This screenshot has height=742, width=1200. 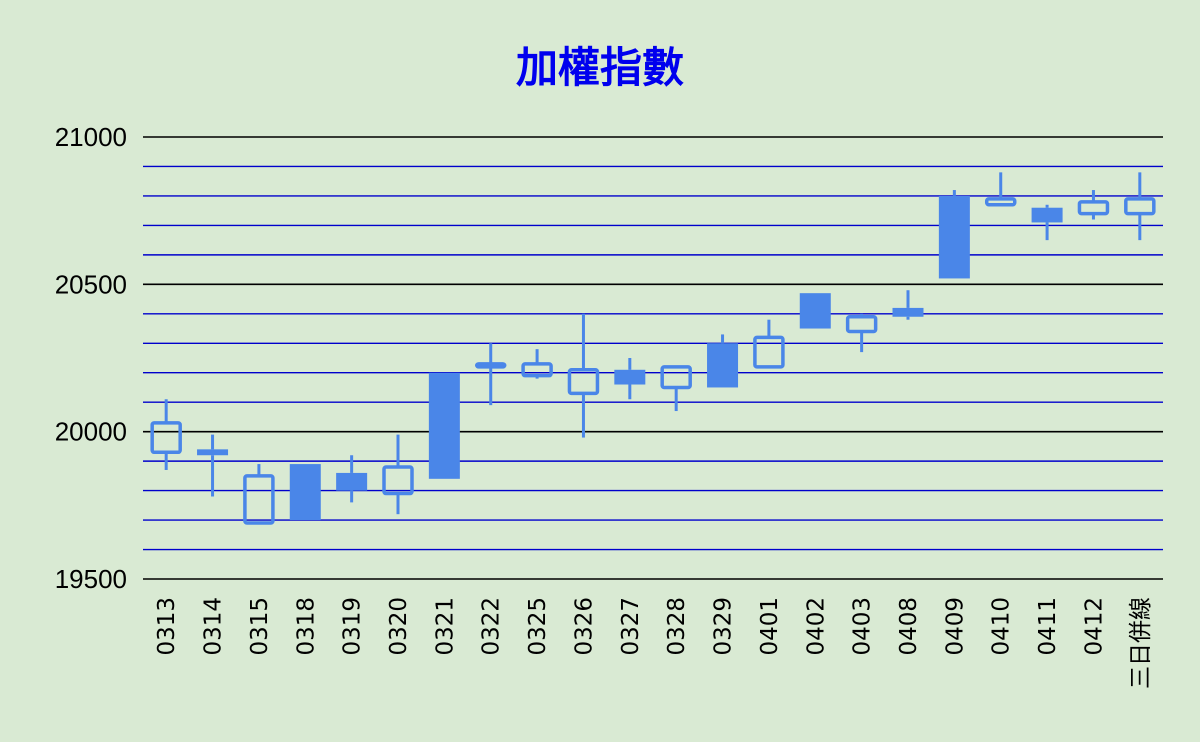 I want to click on x-tick-label: 0411, so click(x=1048, y=626).